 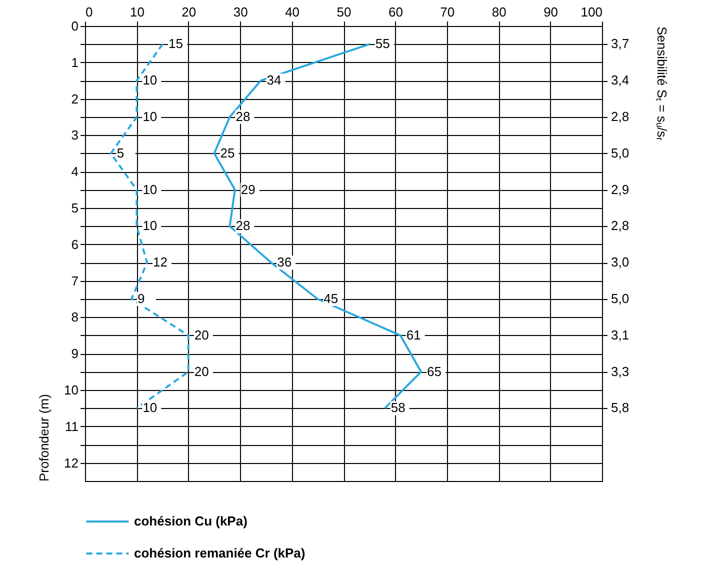 What do you see at coordinates (74, 317) in the screenshot?
I see `y-tick-label: 8` at bounding box center [74, 317].